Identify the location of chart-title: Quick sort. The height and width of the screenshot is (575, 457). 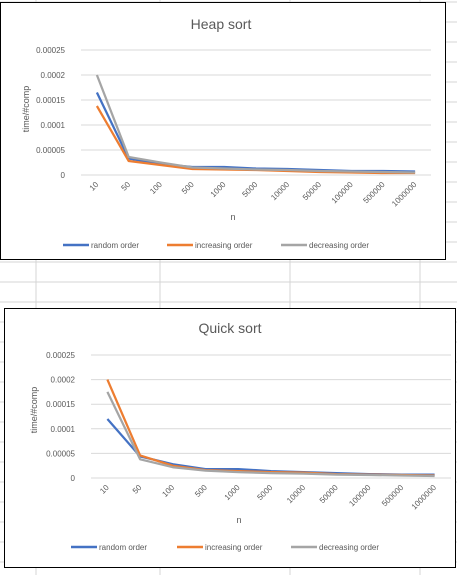
(229, 328).